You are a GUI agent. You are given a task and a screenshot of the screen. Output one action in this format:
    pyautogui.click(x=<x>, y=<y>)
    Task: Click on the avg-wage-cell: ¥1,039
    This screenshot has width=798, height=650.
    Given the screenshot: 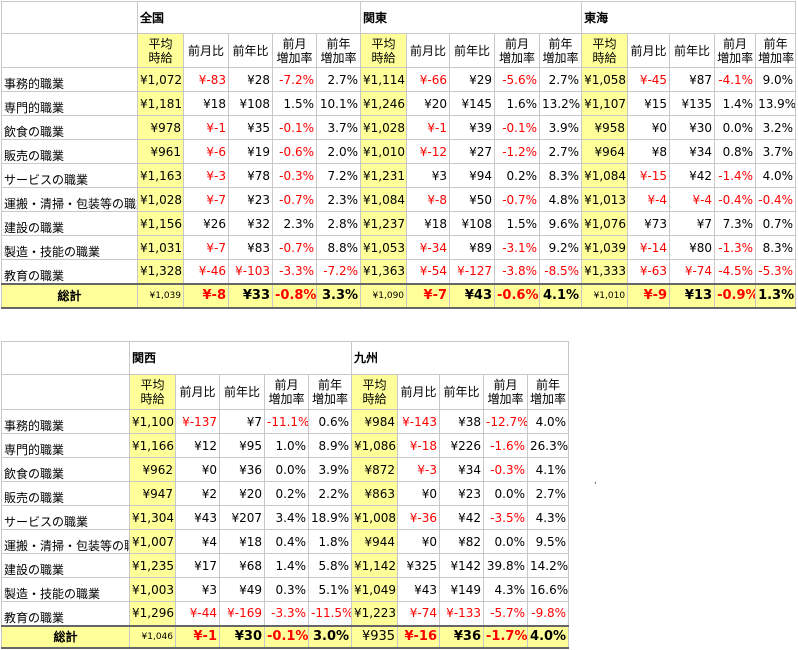 What is the action you would take?
    pyautogui.click(x=605, y=247)
    